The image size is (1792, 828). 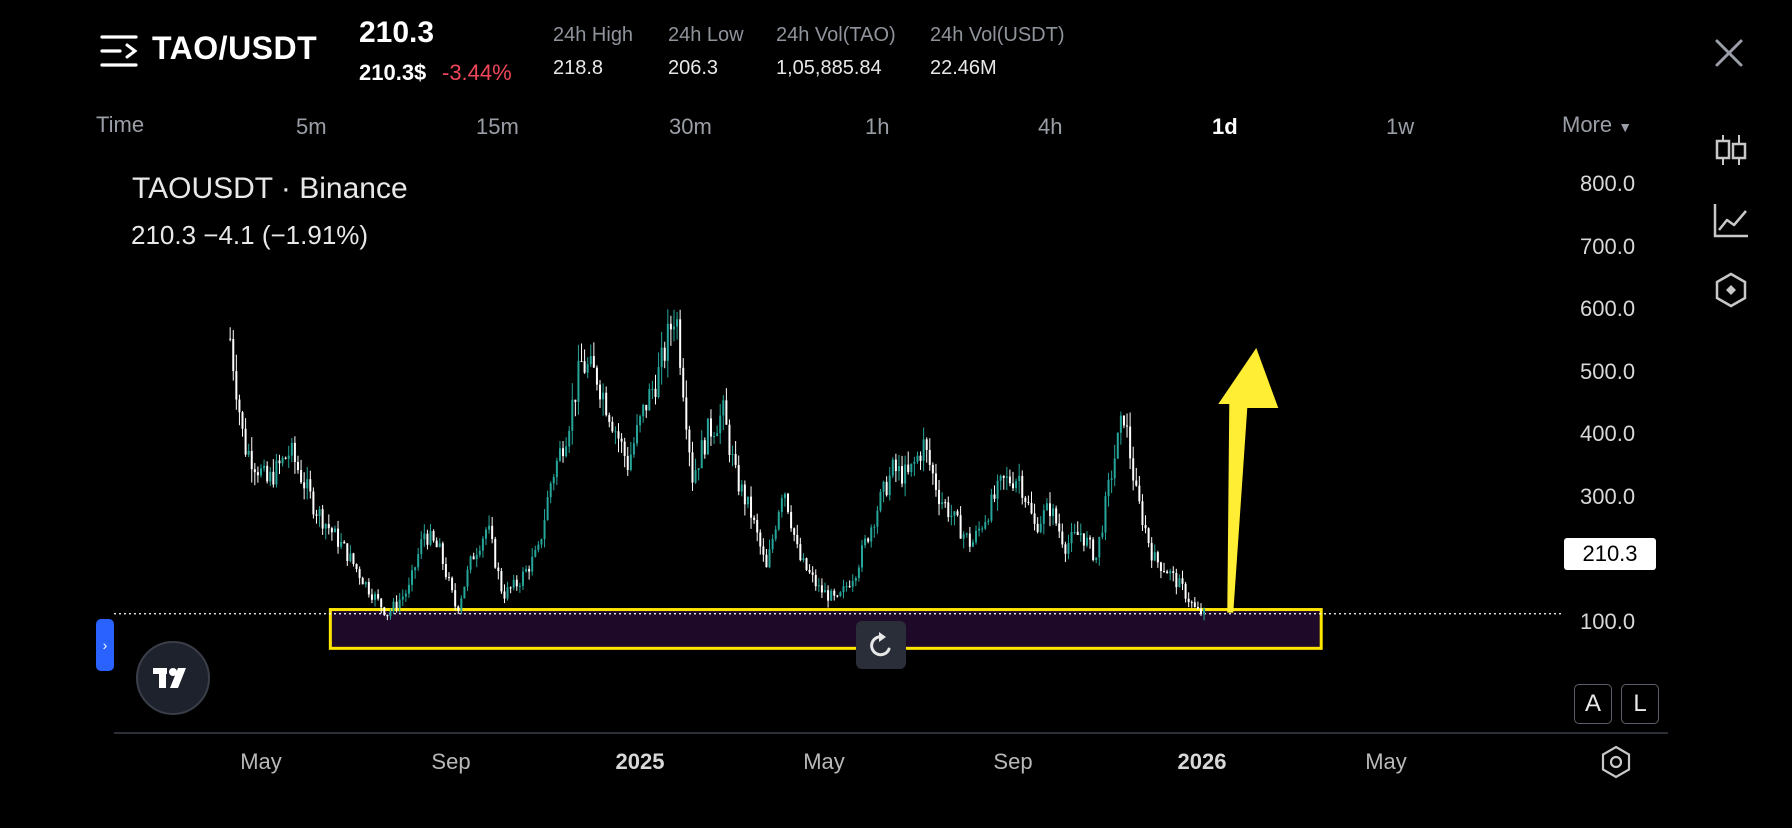 What do you see at coordinates (1731, 290) in the screenshot?
I see `hexagon-tool-icon` at bounding box center [1731, 290].